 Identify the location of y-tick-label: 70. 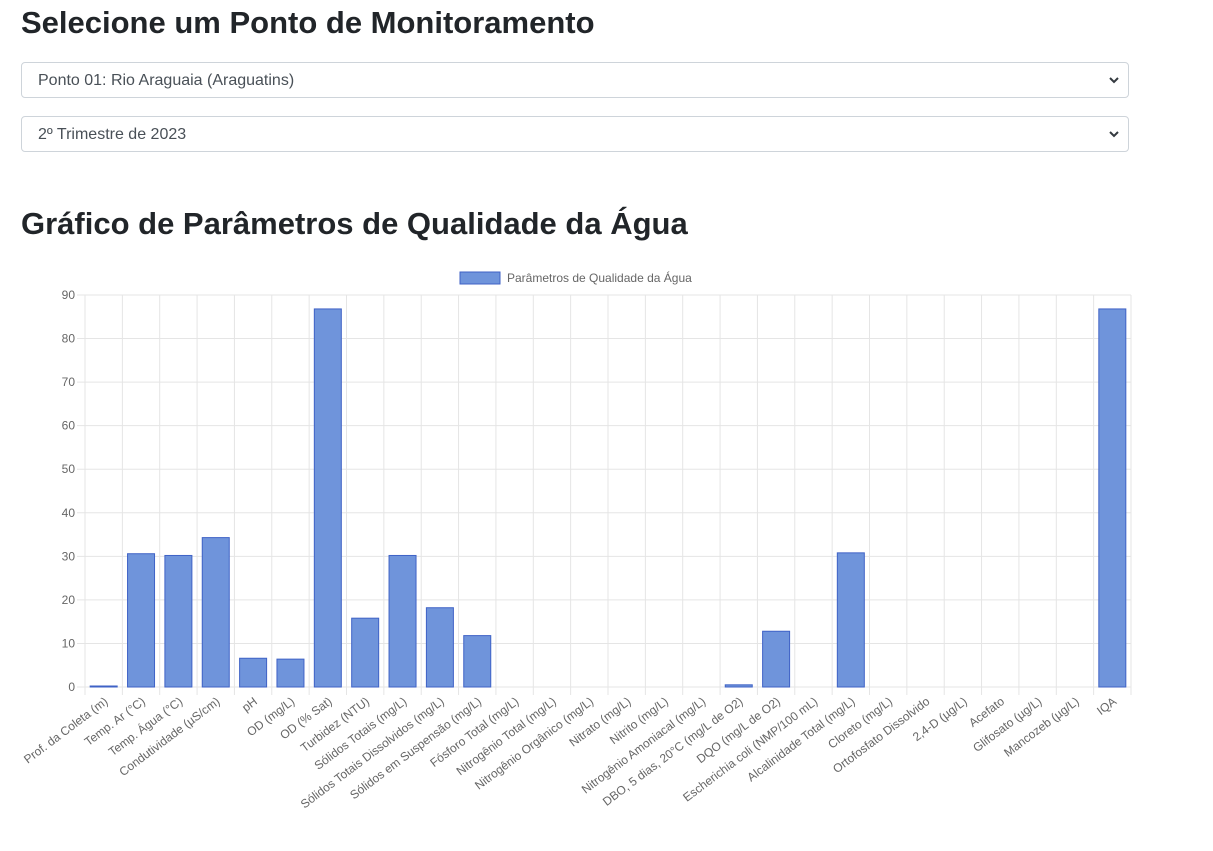
(69, 382).